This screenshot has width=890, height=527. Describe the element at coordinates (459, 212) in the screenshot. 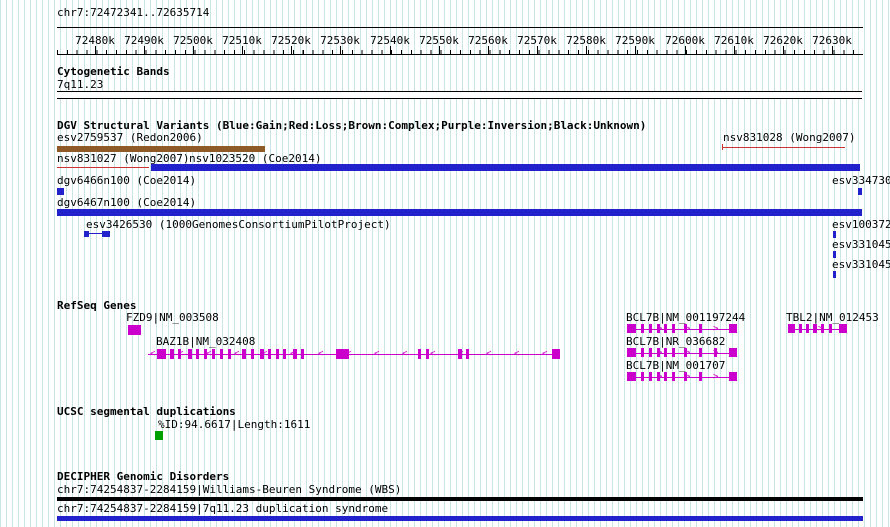

I see `variant-bar-dgv6467n100` at that location.